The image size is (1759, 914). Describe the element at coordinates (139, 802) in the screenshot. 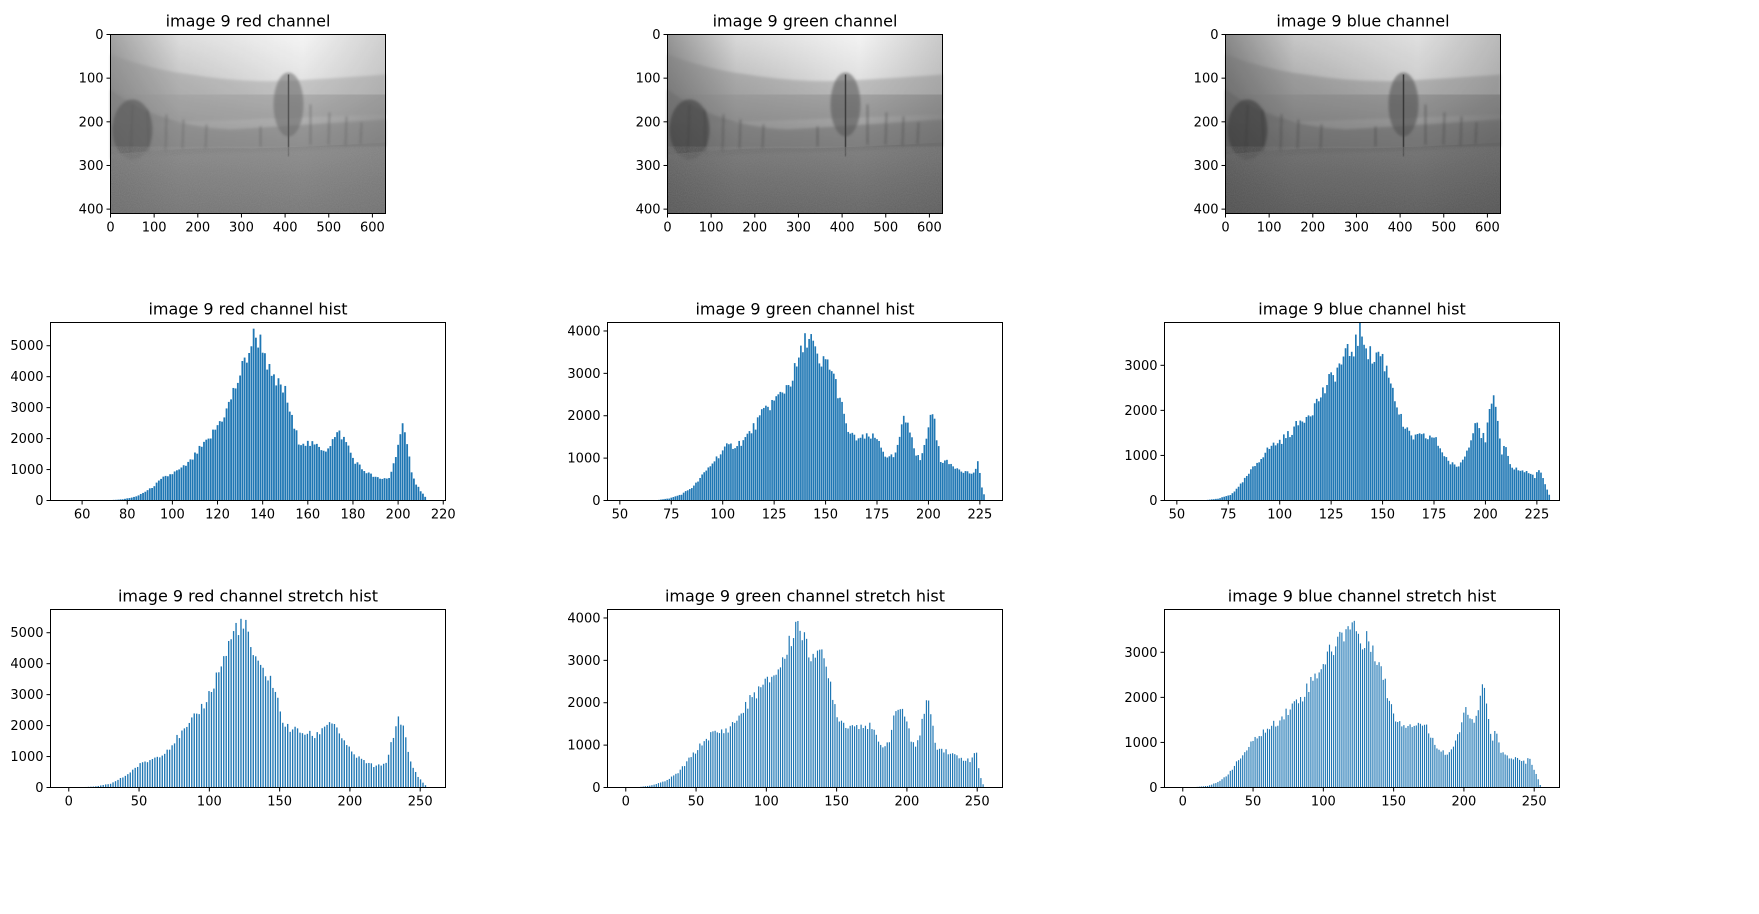

I see `x-tick-label: 50` at that location.